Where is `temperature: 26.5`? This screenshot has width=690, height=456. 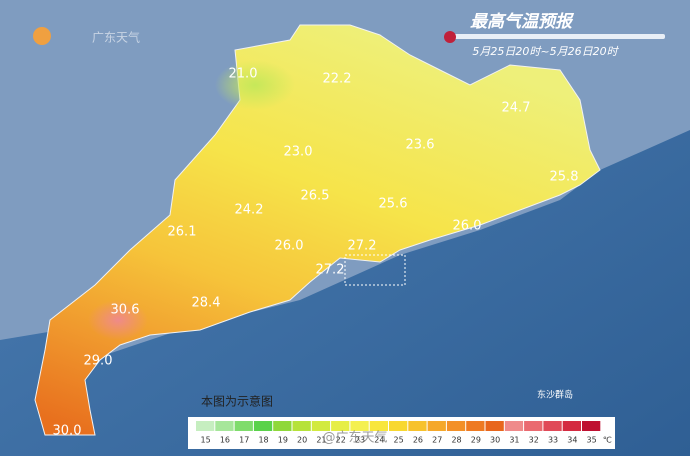 temperature: 26.5 is located at coordinates (315, 196).